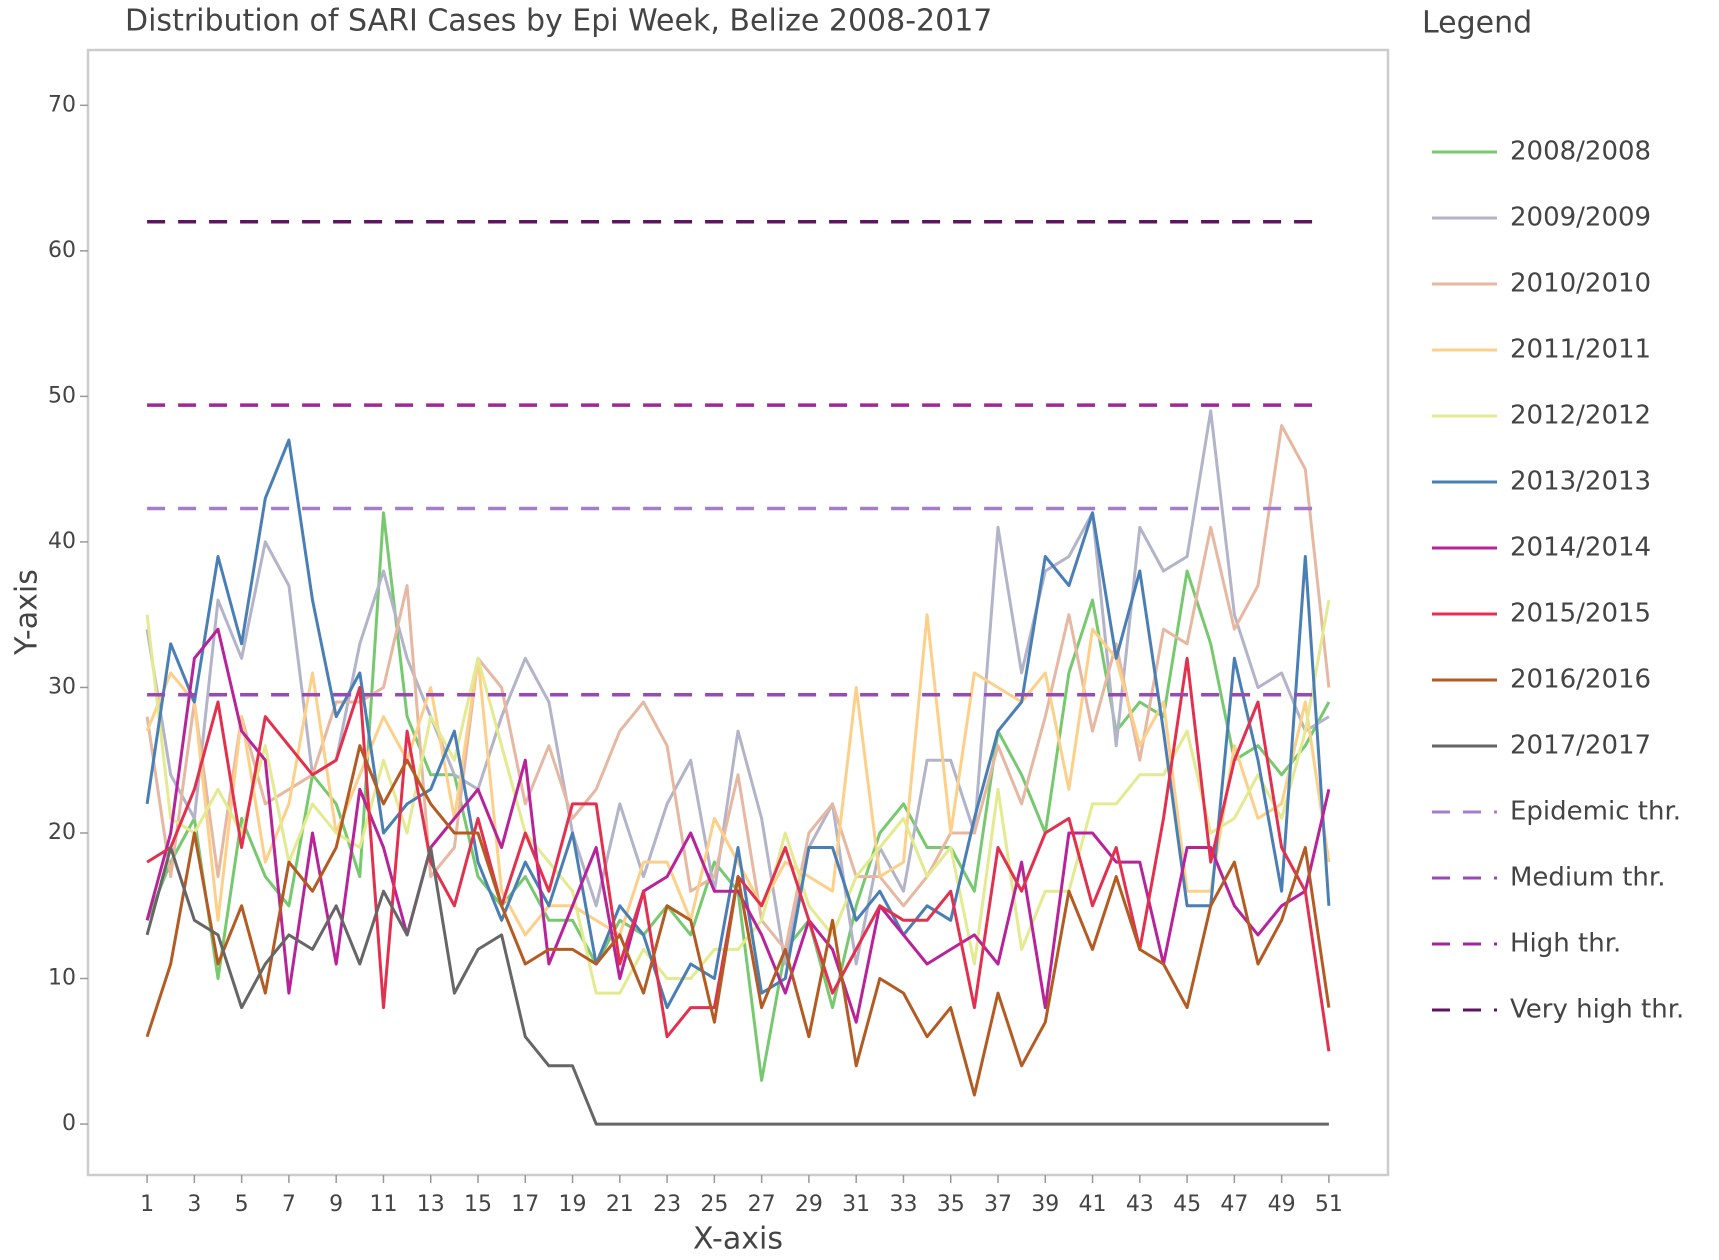  Describe the element at coordinates (573, 1204) in the screenshot. I see `x-tick-label: 19` at that location.